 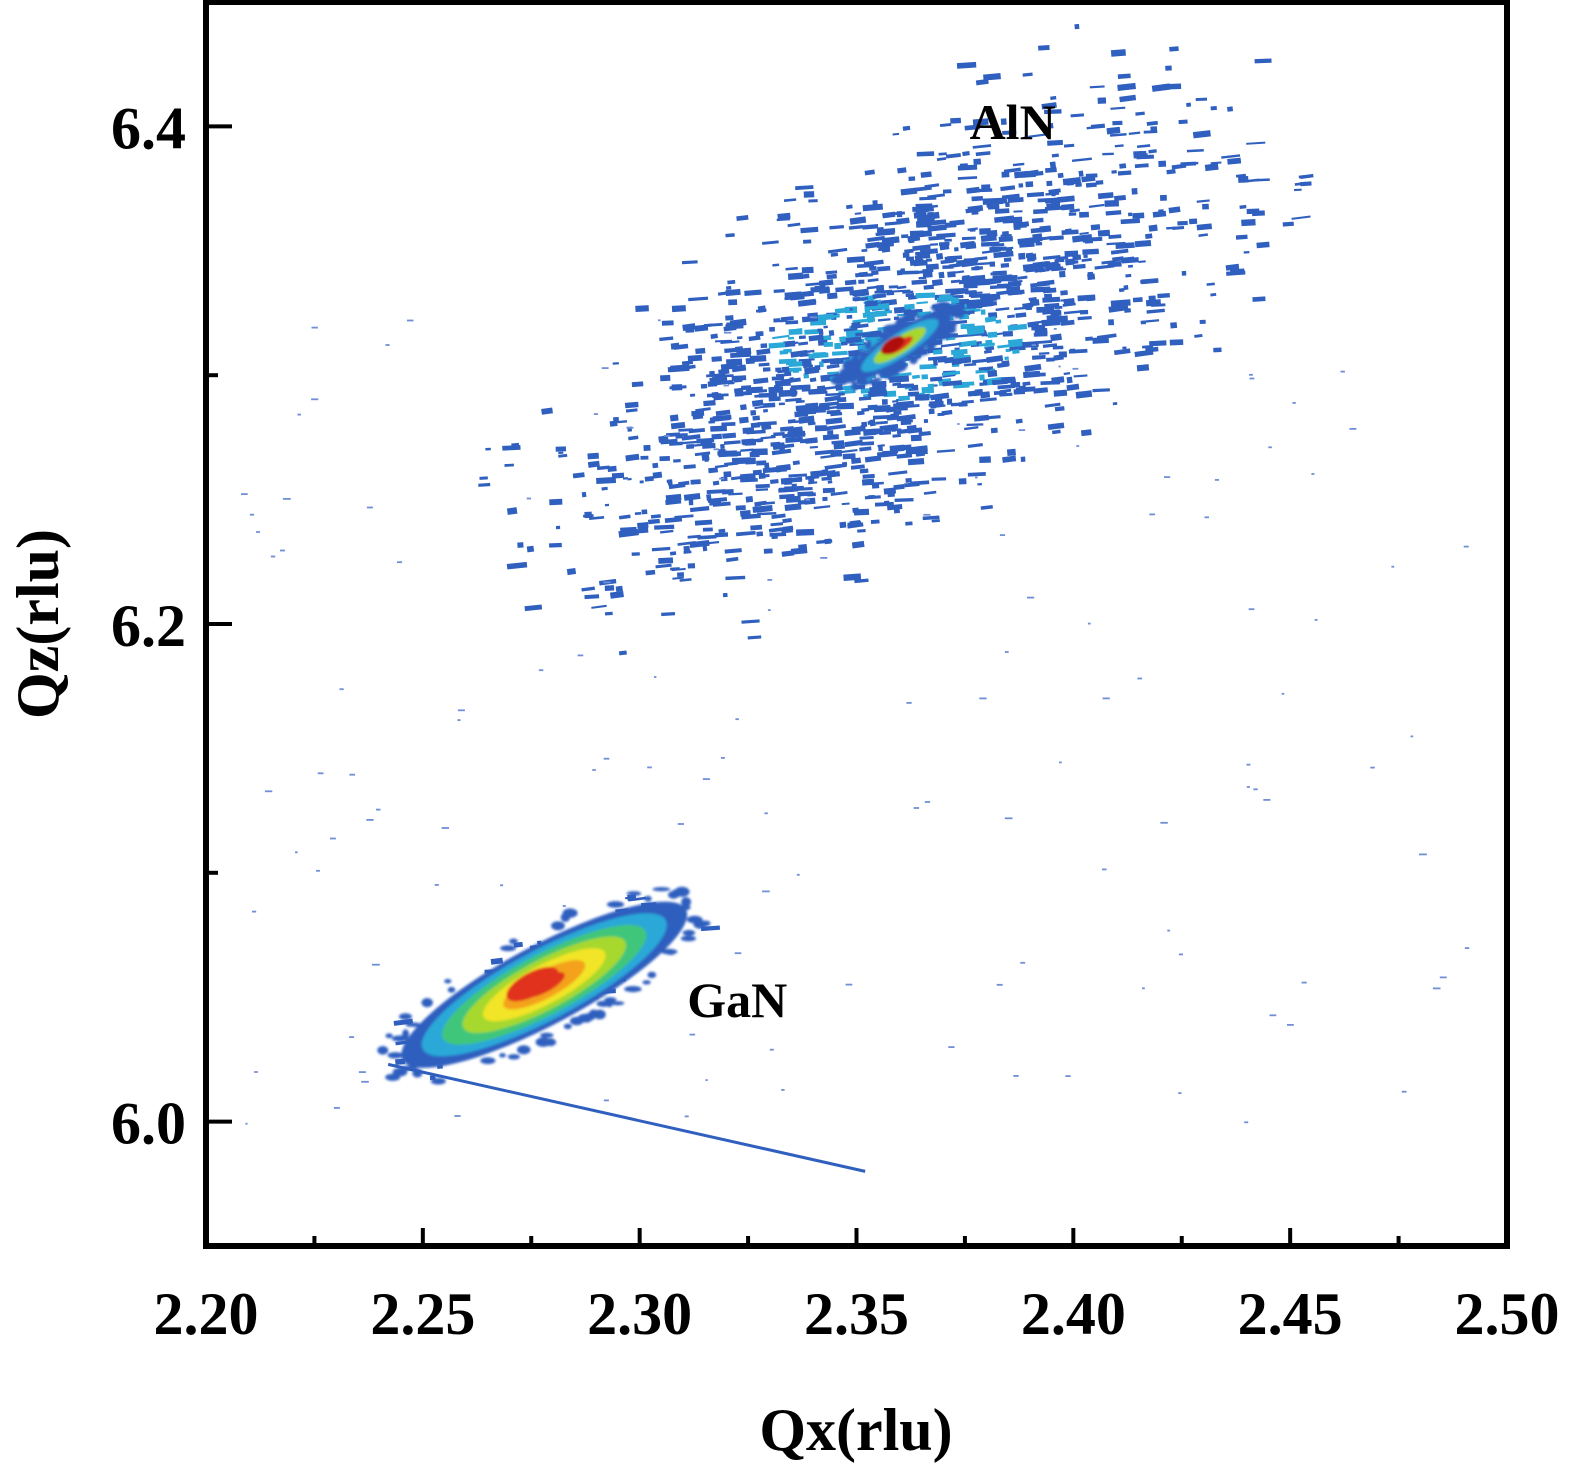 What do you see at coordinates (639, 1314) in the screenshot?
I see `x-tick-label: 2.30` at bounding box center [639, 1314].